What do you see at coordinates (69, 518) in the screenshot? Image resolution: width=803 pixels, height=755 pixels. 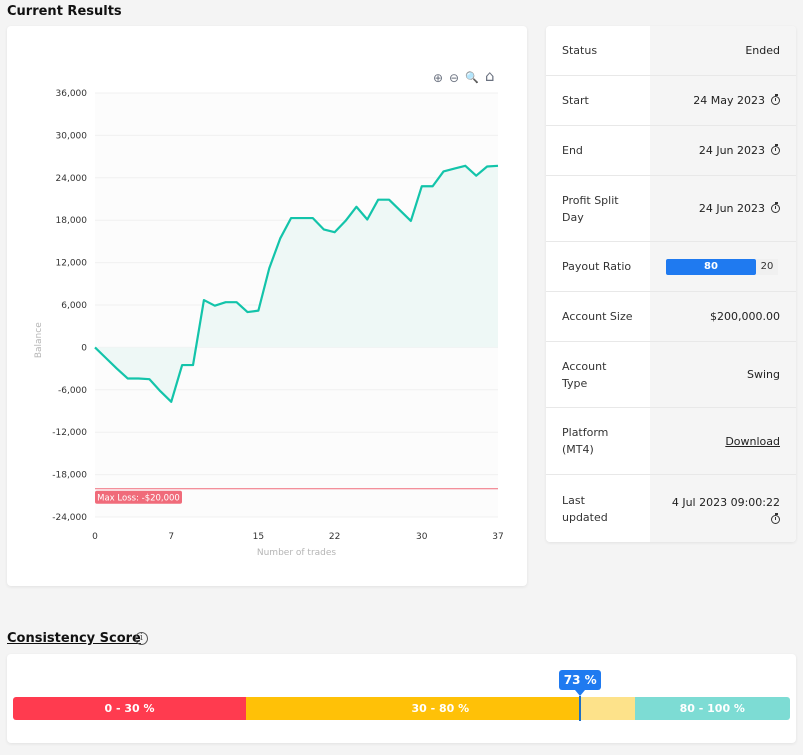 I see `y-tick-label: -24,000` at bounding box center [69, 518].